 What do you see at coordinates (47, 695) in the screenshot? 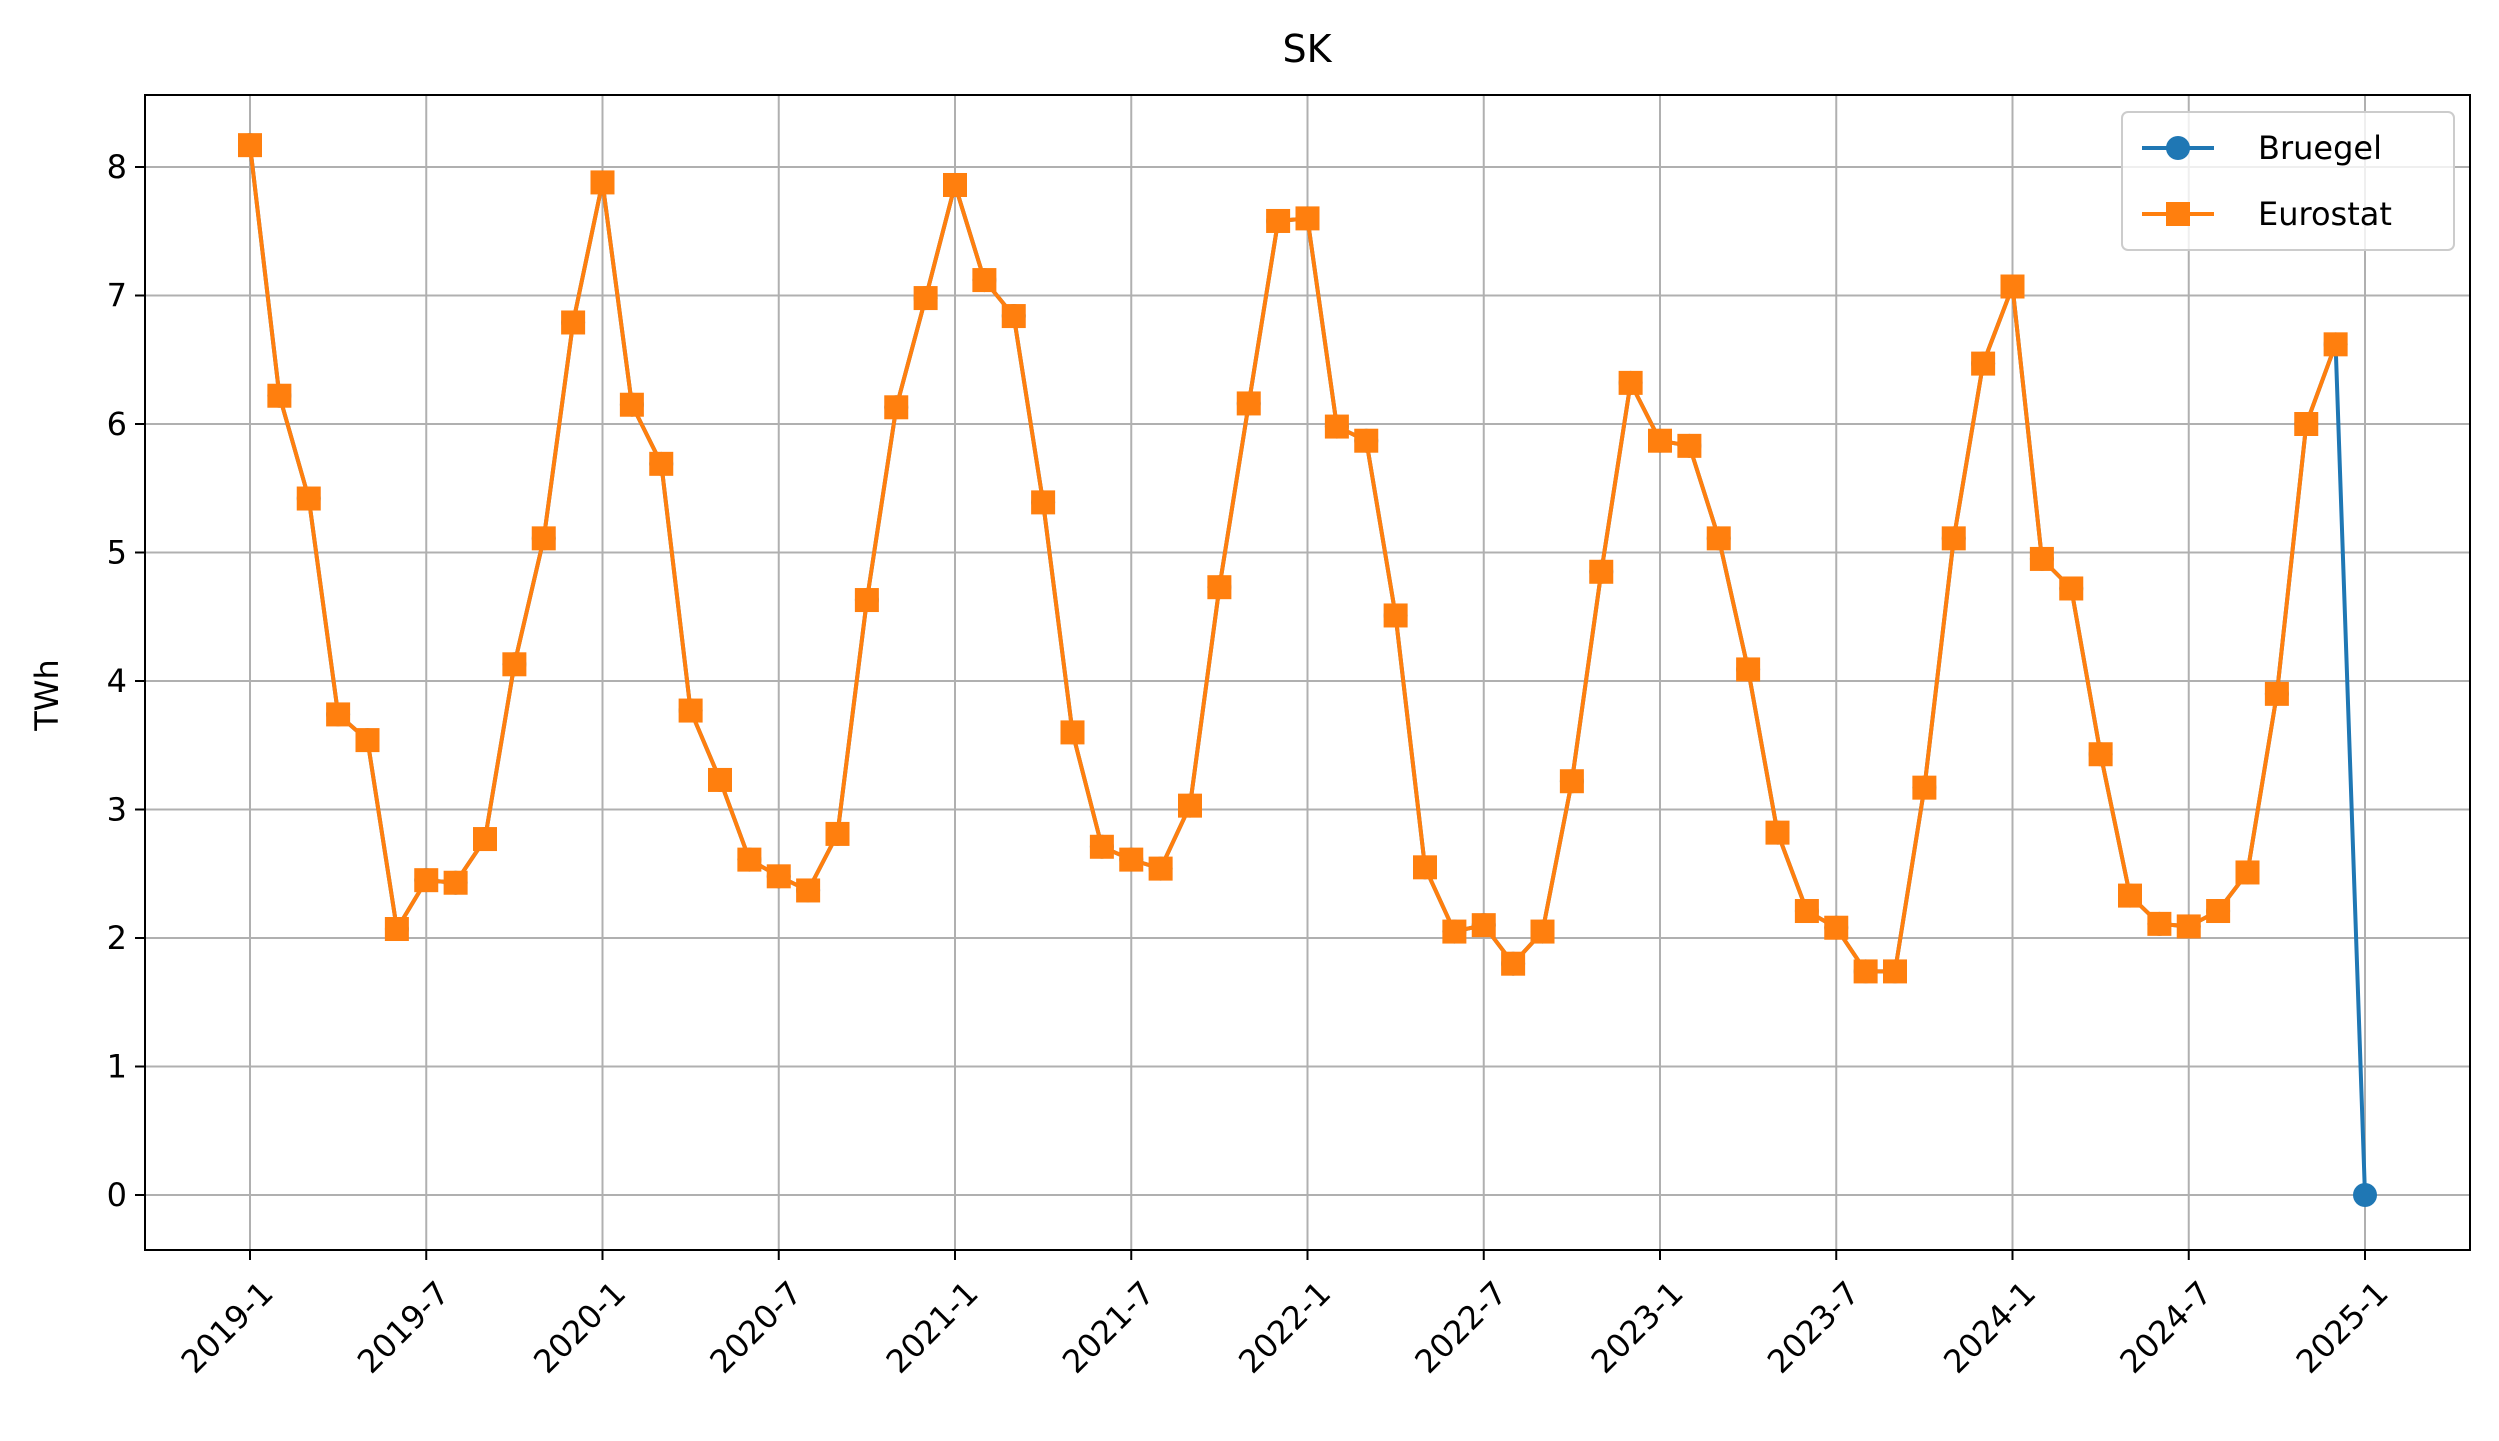
I see `y-axis-label: TWh` at bounding box center [47, 695].